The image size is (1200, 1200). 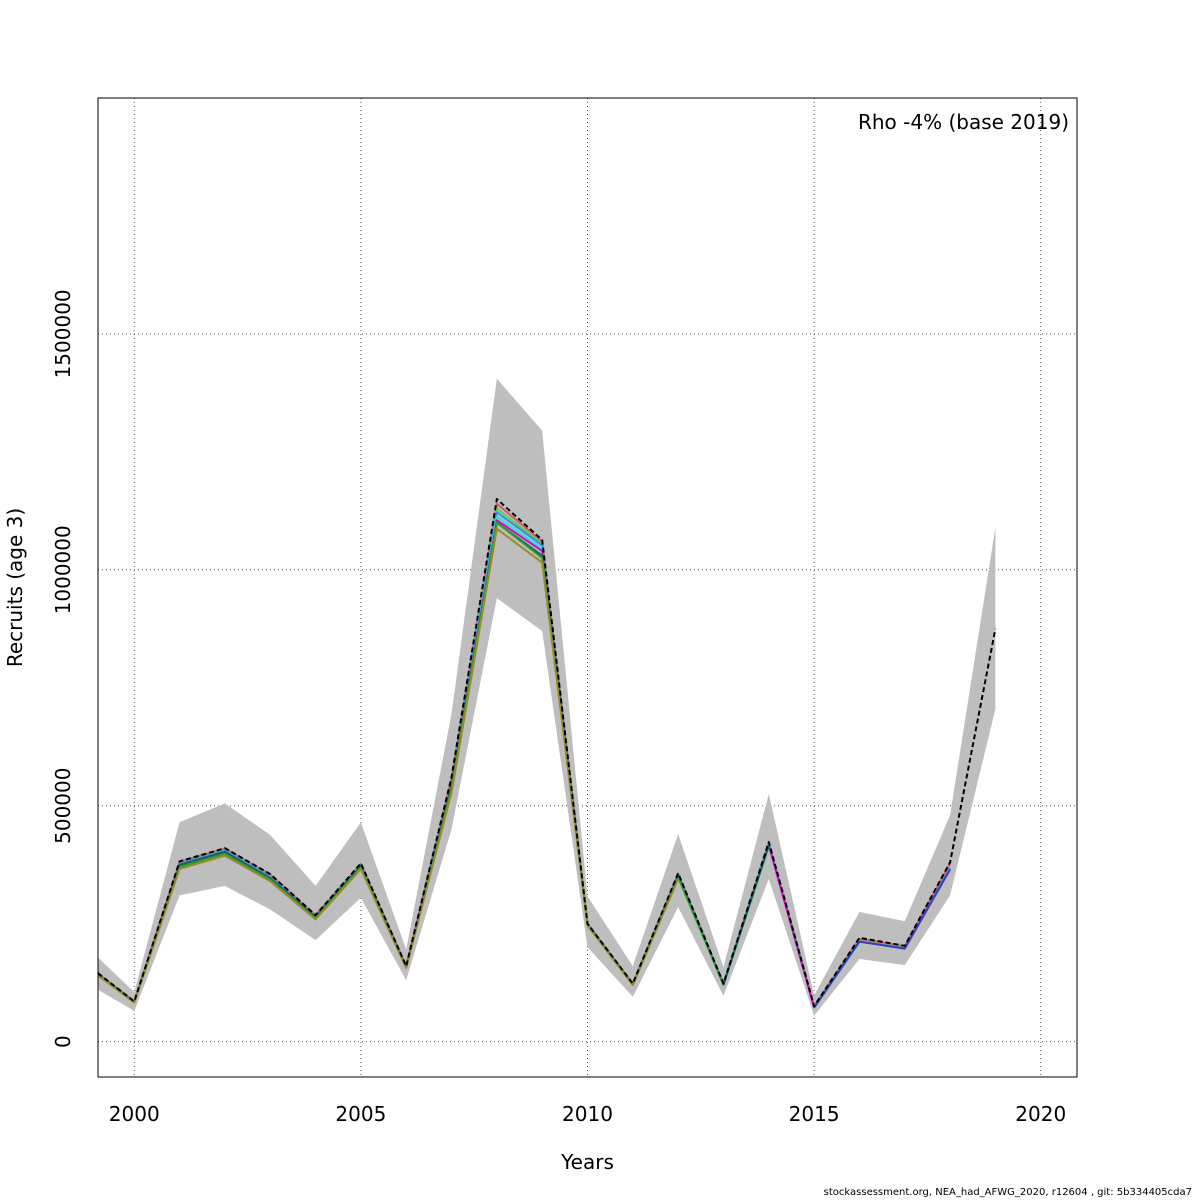 I want to click on x-tick-label: 2015, so click(x=814, y=1114).